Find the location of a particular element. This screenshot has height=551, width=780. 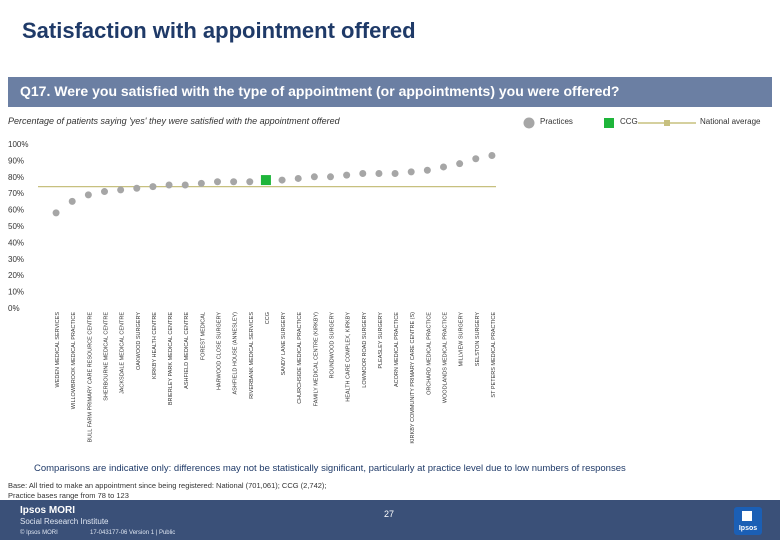

header-banner is located at coordinates (390, 30).